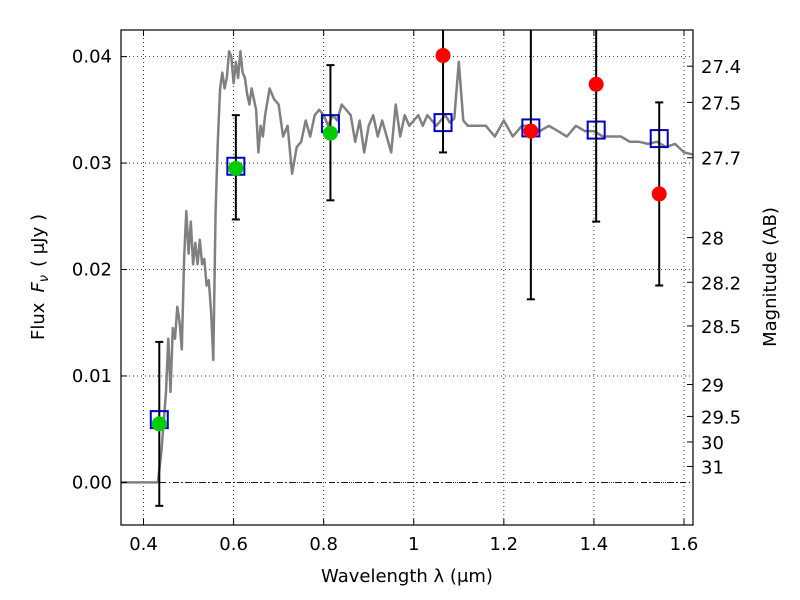 Image resolution: width=800 pixels, height=600 pixels. What do you see at coordinates (233, 544) in the screenshot?
I see `x-tick-label: 0.6` at bounding box center [233, 544].